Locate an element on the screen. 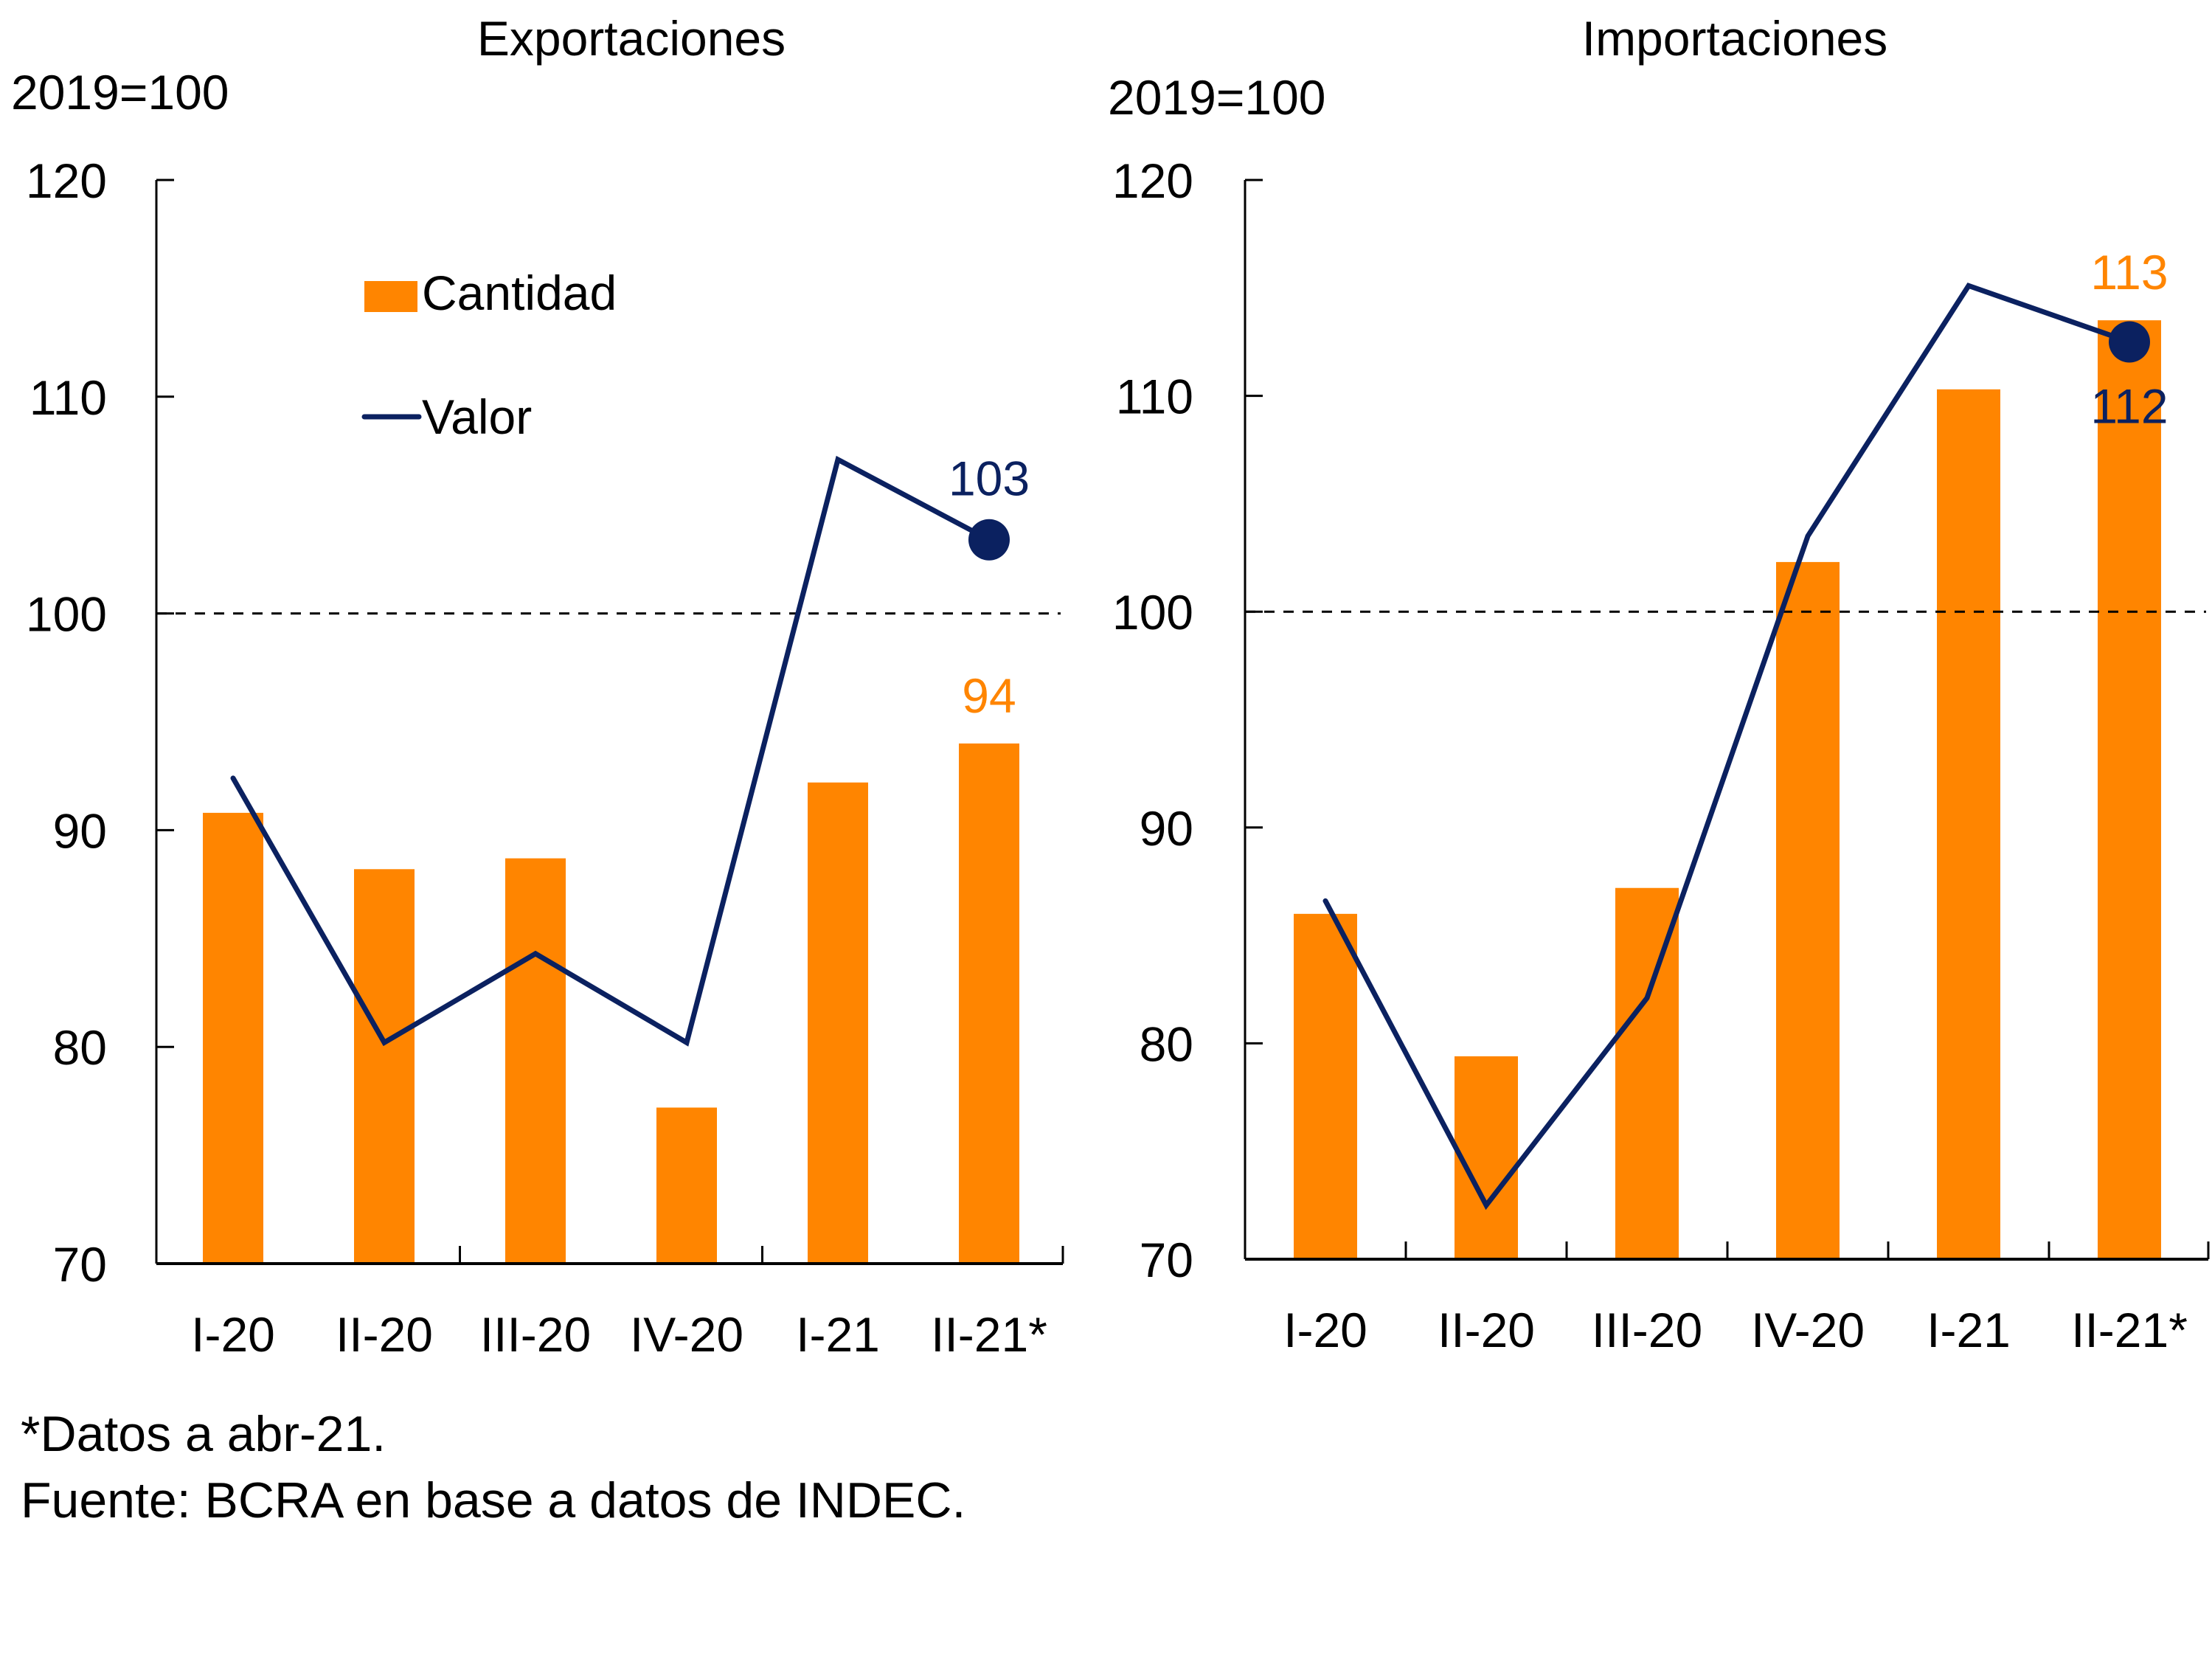 This screenshot has width=2212, height=1659. imports-x-label-ii-21: II-21* is located at coordinates (2130, 1330).